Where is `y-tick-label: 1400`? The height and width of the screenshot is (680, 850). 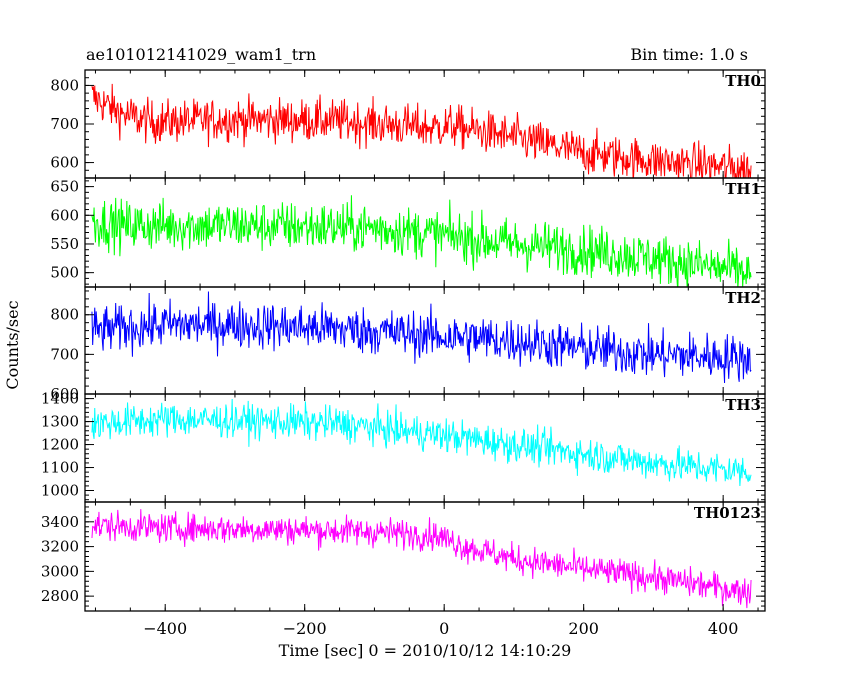 y-tick-label: 1400 is located at coordinates (60, 399).